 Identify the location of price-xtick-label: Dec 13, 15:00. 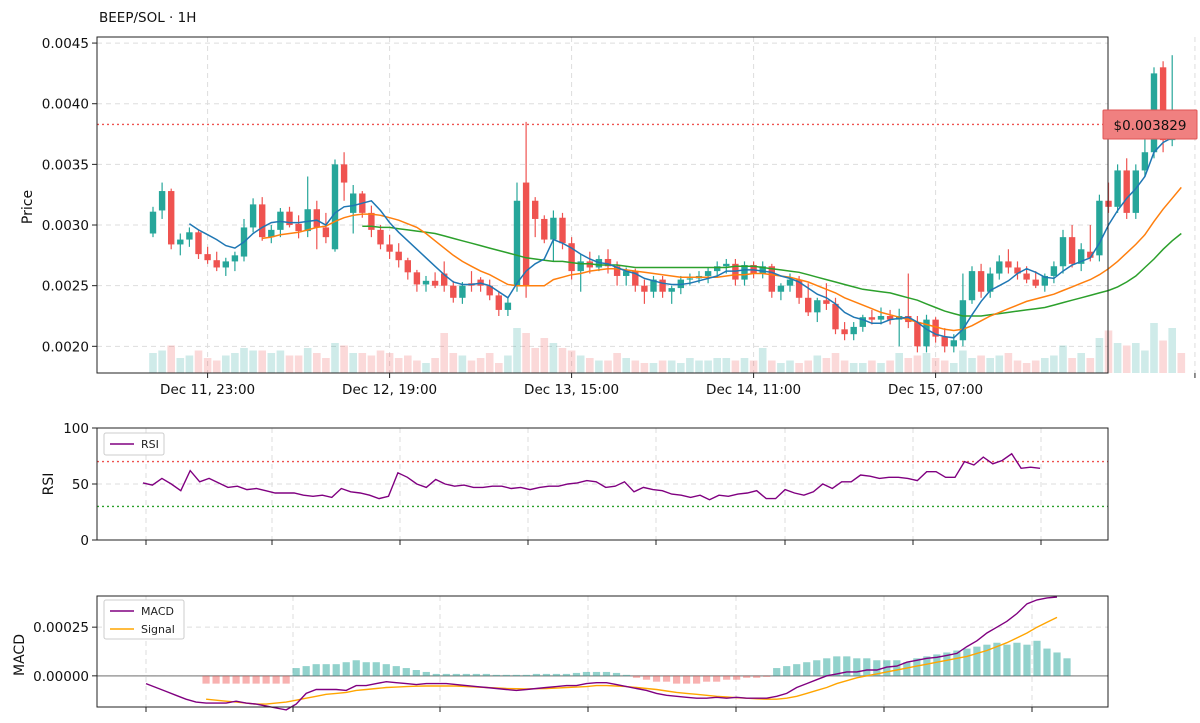
(571, 390).